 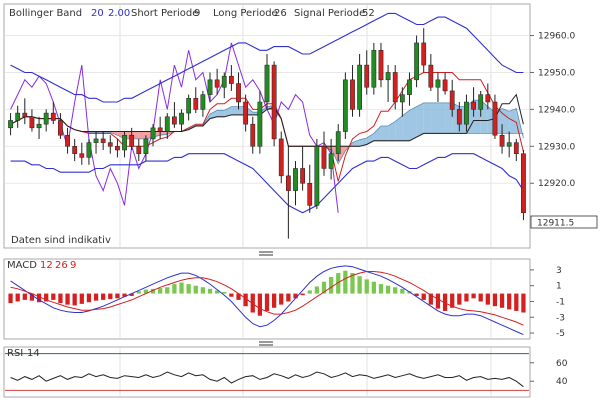 What do you see at coordinates (22, 265) in the screenshot?
I see `macd-label: MACD` at bounding box center [22, 265].